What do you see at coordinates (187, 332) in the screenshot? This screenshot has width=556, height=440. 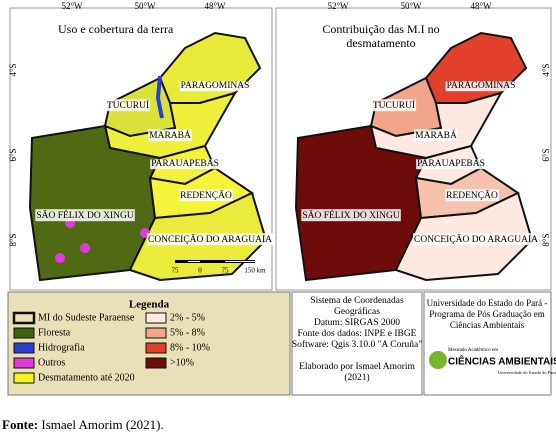 I see `legend-label: 5% - 8%` at bounding box center [187, 332].